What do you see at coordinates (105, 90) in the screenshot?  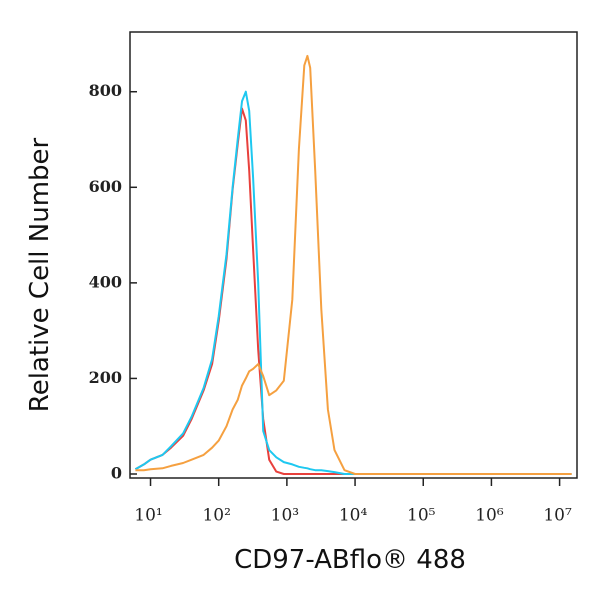 I see `y-tick-label: 800` at bounding box center [105, 90].